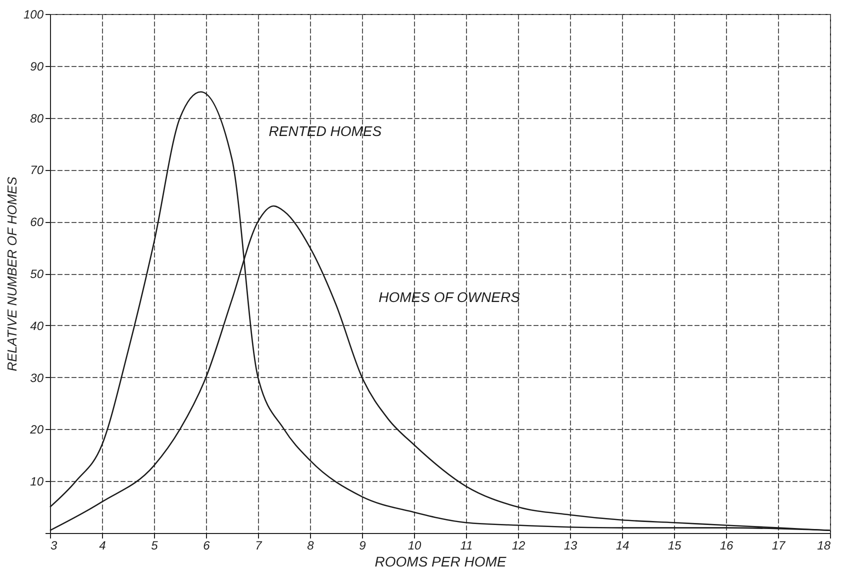  Describe the element at coordinates (310, 545) in the screenshot. I see `x-tick-label: 8` at that location.